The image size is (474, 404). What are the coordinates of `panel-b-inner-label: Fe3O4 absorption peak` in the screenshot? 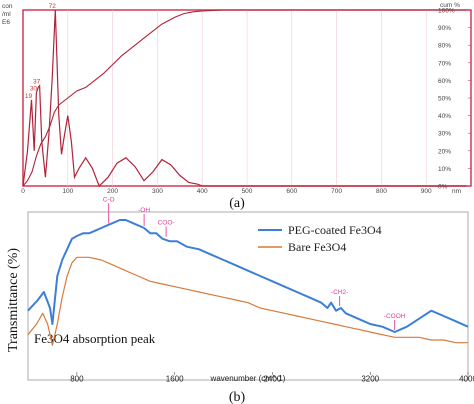 It's located at (95, 338).